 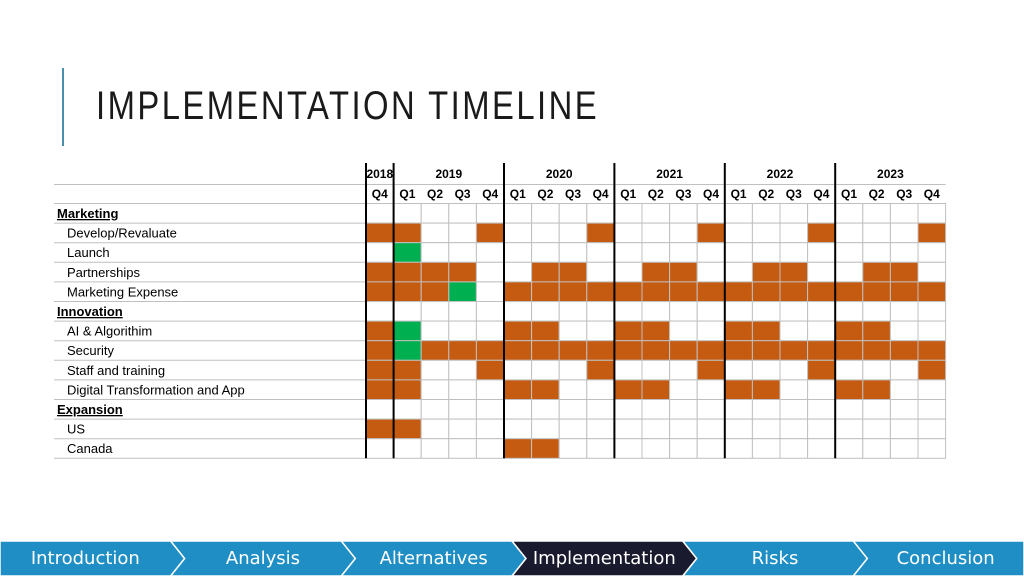 I want to click on nav-item-conclusion: Conclusion, so click(x=945, y=558).